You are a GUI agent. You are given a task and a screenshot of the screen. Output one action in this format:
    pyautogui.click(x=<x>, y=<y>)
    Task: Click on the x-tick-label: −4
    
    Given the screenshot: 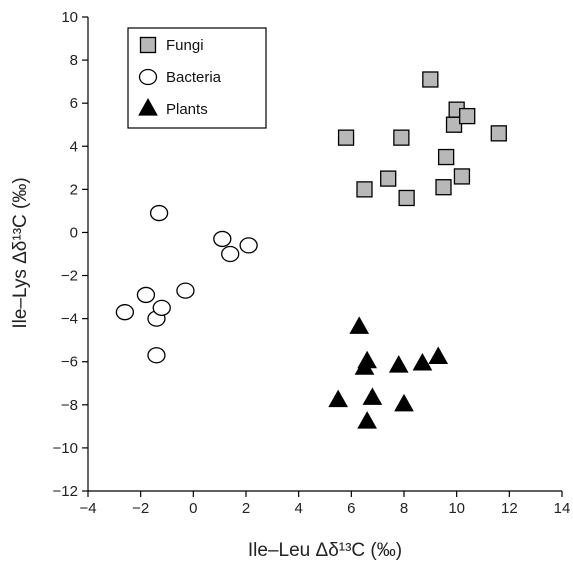 What is the action you would take?
    pyautogui.click(x=87, y=508)
    